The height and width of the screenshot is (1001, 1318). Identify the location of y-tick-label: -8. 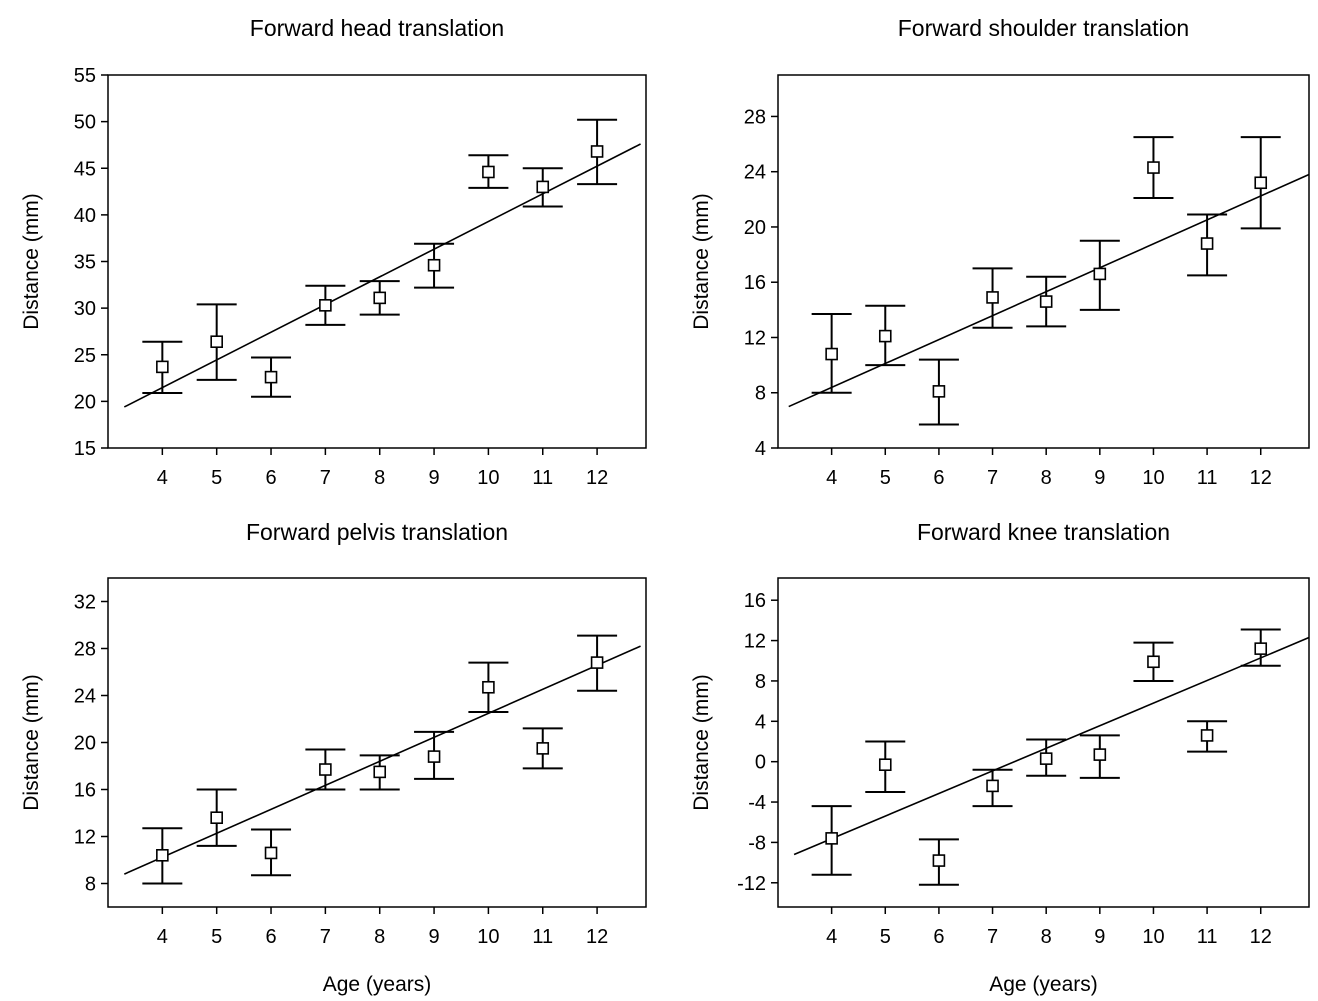
(757, 843).